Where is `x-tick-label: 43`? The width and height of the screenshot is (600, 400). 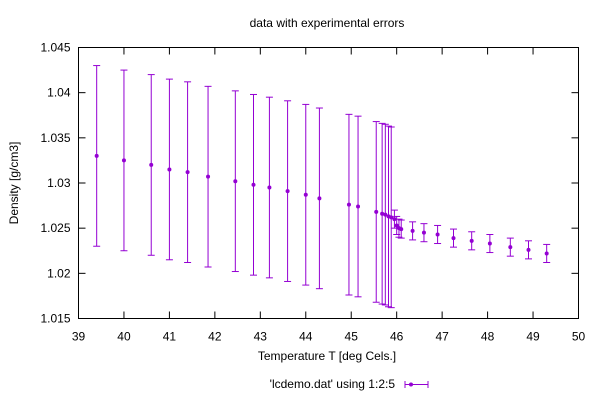
x-tick-label: 43 is located at coordinates (261, 337).